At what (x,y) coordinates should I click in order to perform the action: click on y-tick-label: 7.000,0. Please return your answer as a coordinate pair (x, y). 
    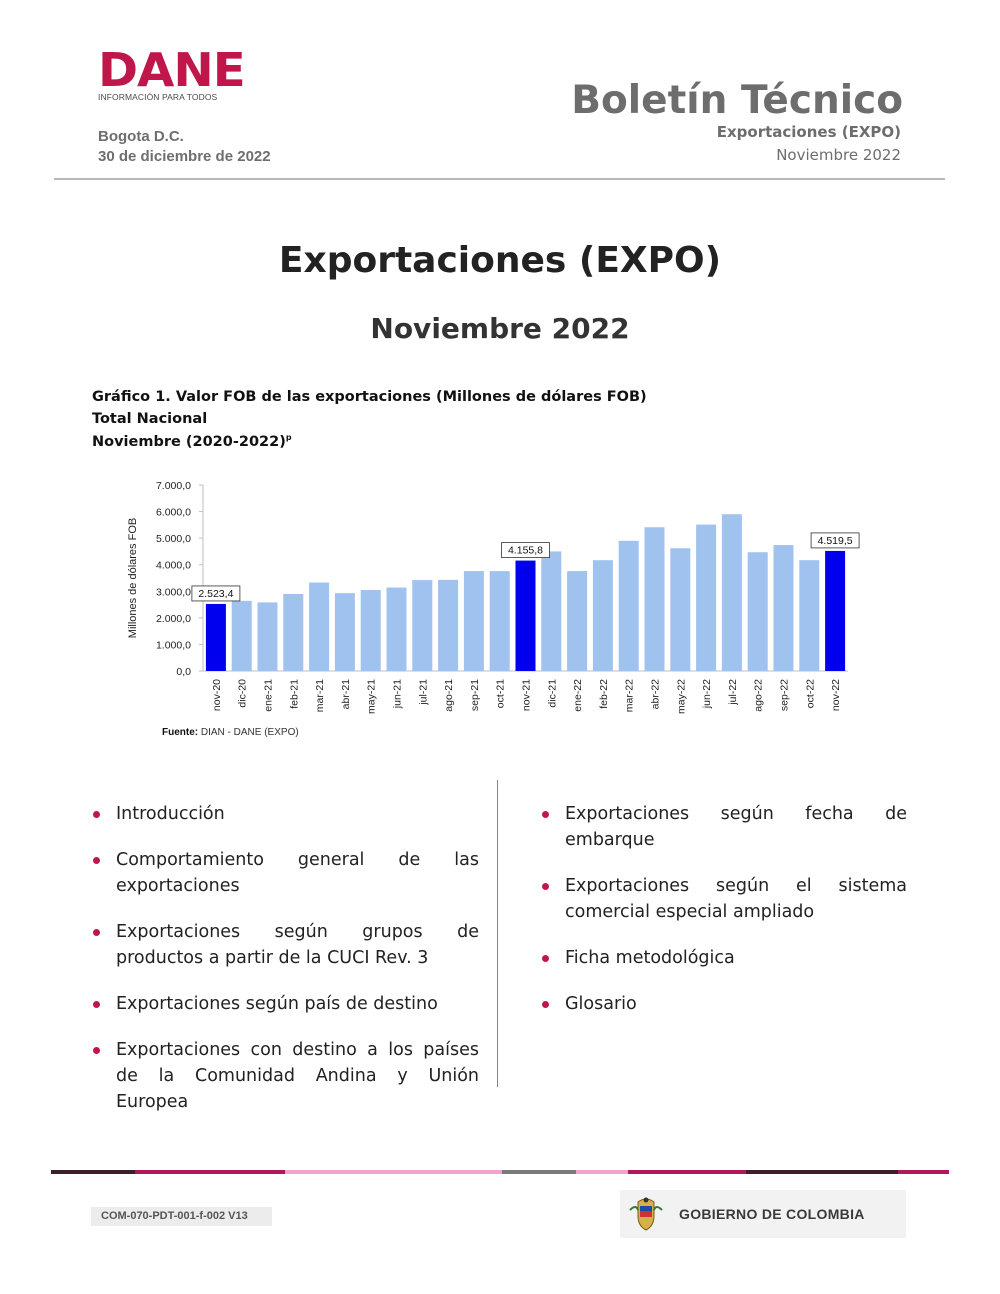
    Looking at the image, I should click on (173, 486).